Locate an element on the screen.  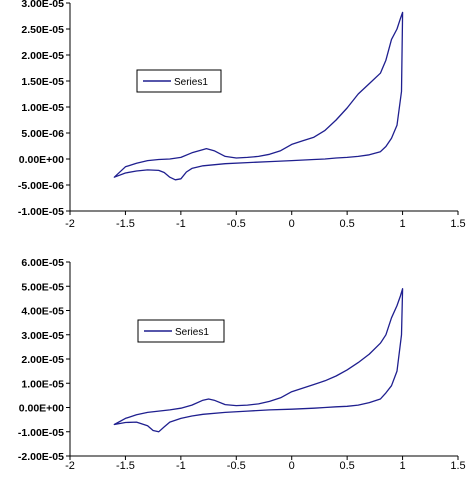
y-tick-label: -5.00E-06 is located at coordinates (41, 186).